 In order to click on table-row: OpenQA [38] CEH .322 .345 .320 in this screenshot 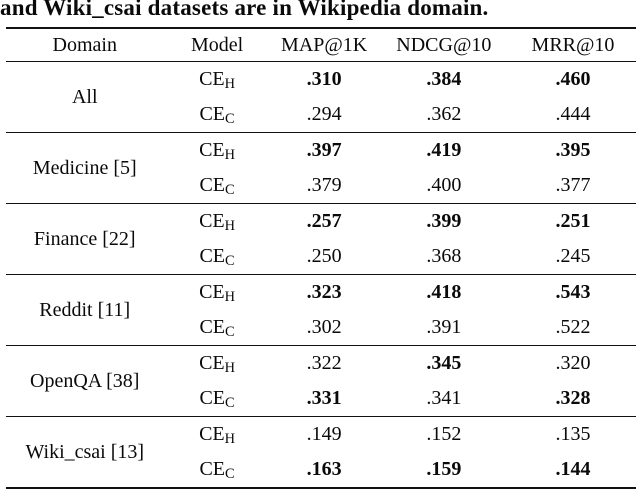, I will do `click(321, 369)`.